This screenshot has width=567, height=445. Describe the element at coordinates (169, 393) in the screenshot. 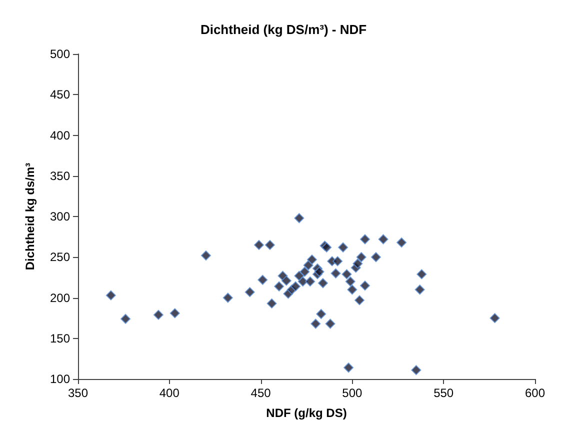

I see `x-tick-label: 400` at that location.